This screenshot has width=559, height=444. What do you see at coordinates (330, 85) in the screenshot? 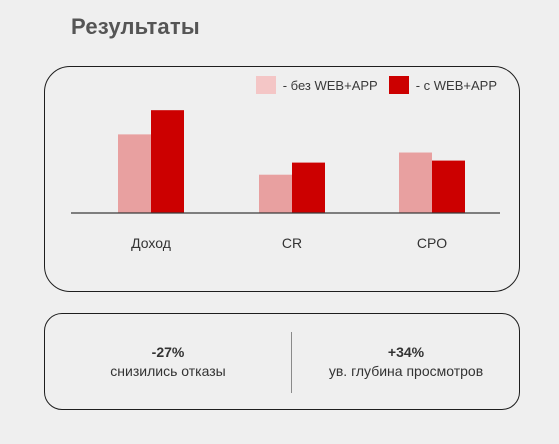
I see `legend-label-without: - без WEB+APP` at bounding box center [330, 85].